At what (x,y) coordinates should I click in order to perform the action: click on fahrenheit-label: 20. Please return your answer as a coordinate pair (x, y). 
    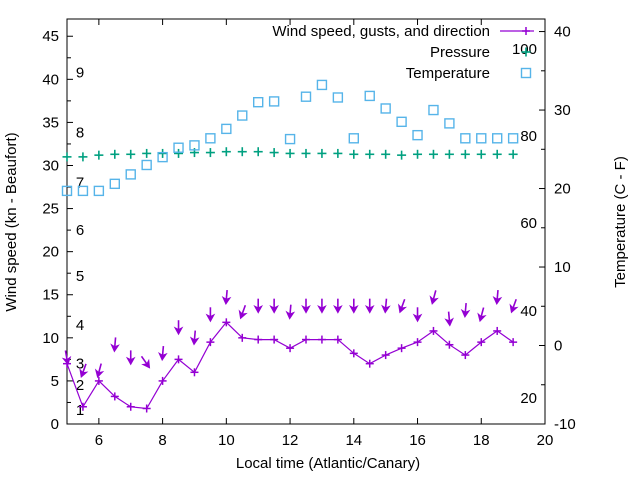
    Looking at the image, I should click on (528, 398).